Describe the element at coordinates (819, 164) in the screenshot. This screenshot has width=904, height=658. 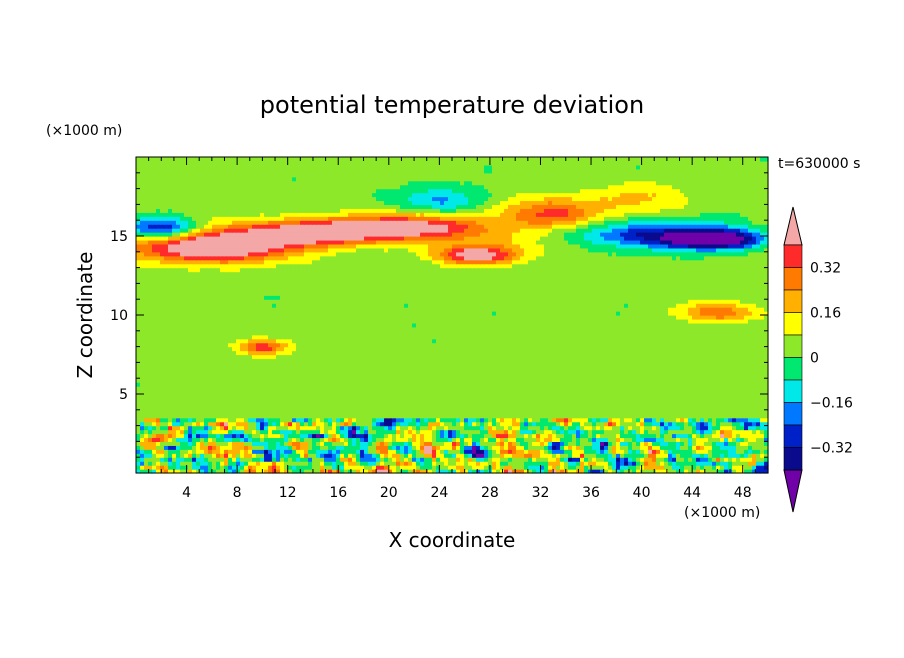
I see `time-label: t=630000 s` at that location.